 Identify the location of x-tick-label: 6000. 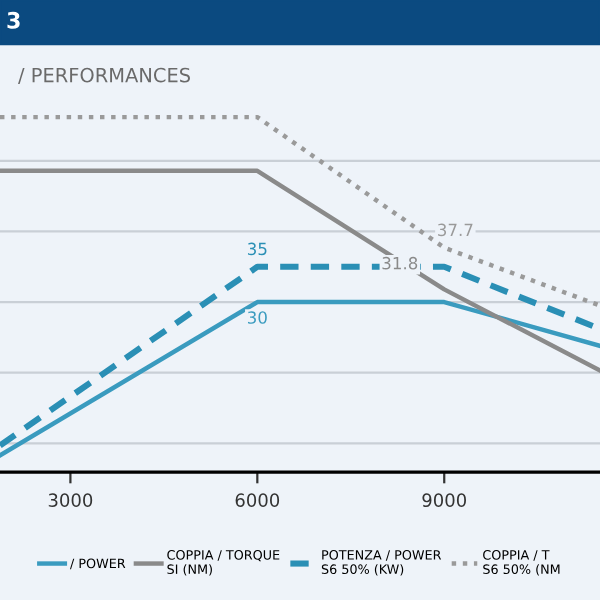
(257, 500).